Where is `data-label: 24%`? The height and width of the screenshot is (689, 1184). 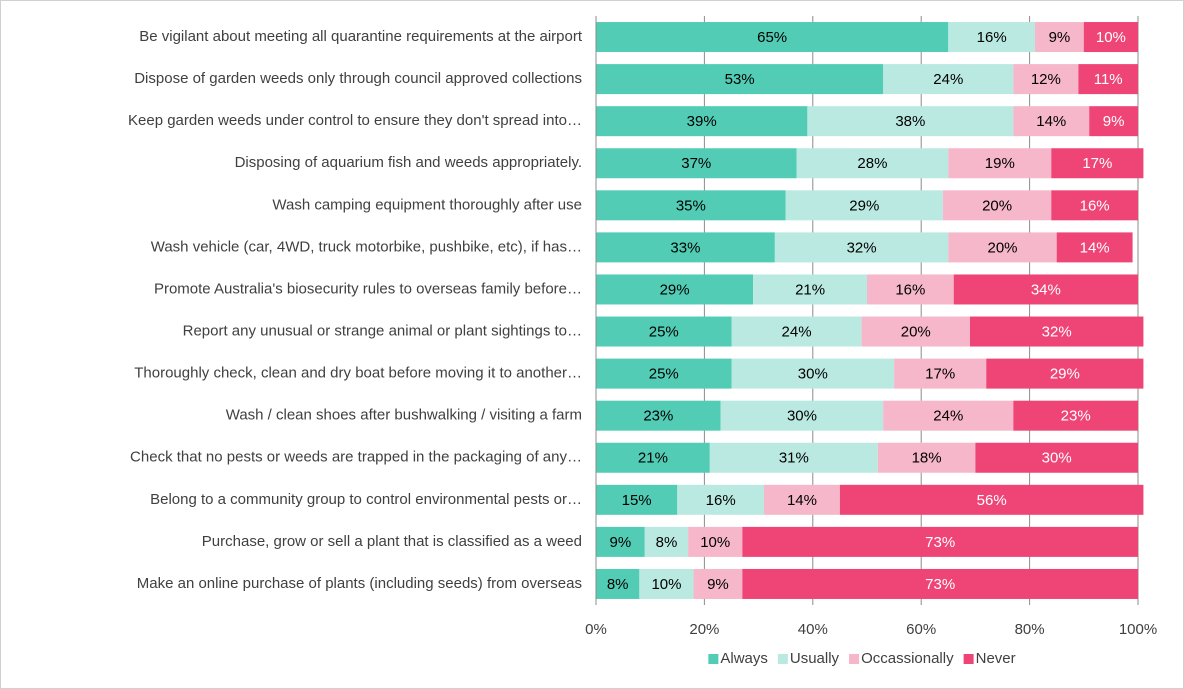 data-label: 24% is located at coordinates (948, 79).